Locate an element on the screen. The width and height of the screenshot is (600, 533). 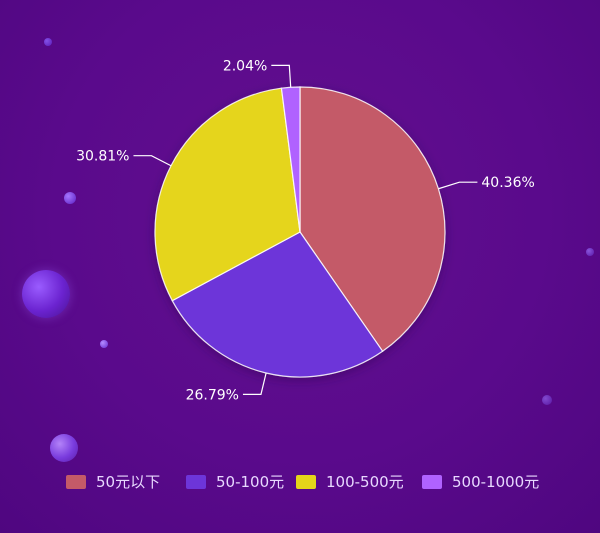
chart-legend: 50元以下 50-100元 100-500元 500-1000元 is located at coordinates (300, 485).